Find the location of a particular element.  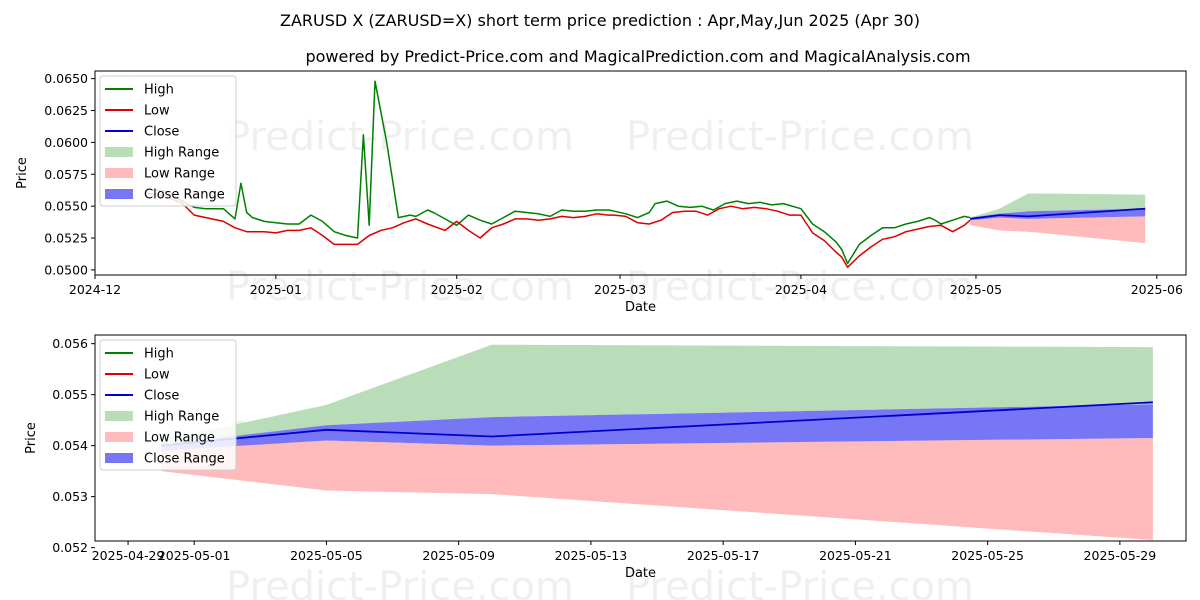

x-tick-label: 2024-12 is located at coordinates (95, 289).